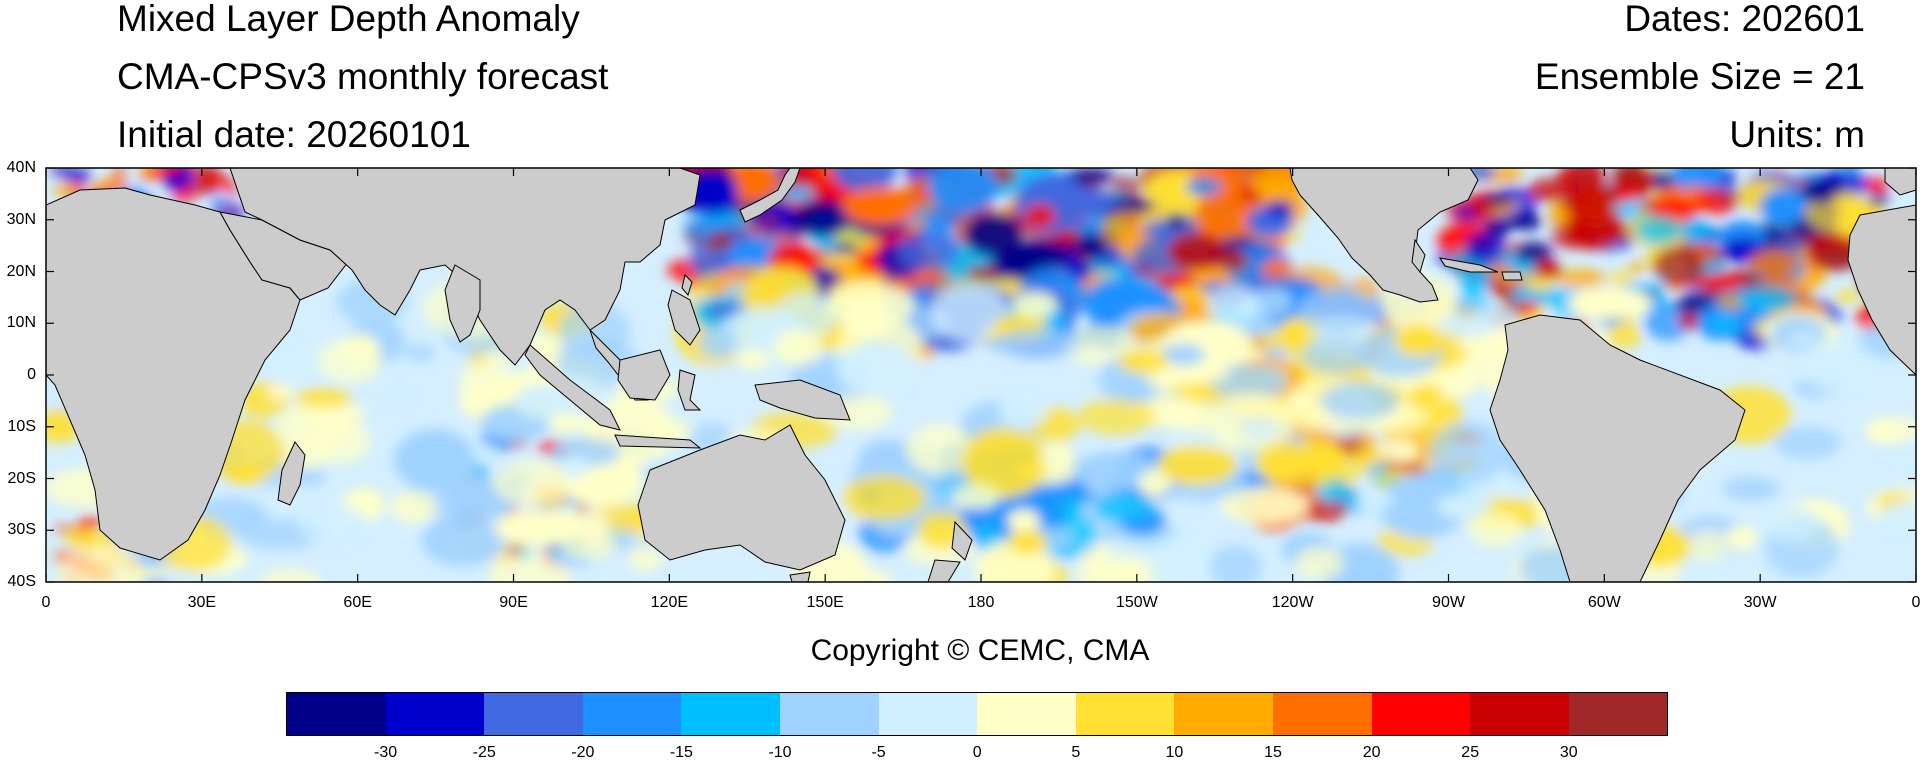  Describe the element at coordinates (1744, 19) in the screenshot. I see `dates-label: Dates: 202601` at that location.